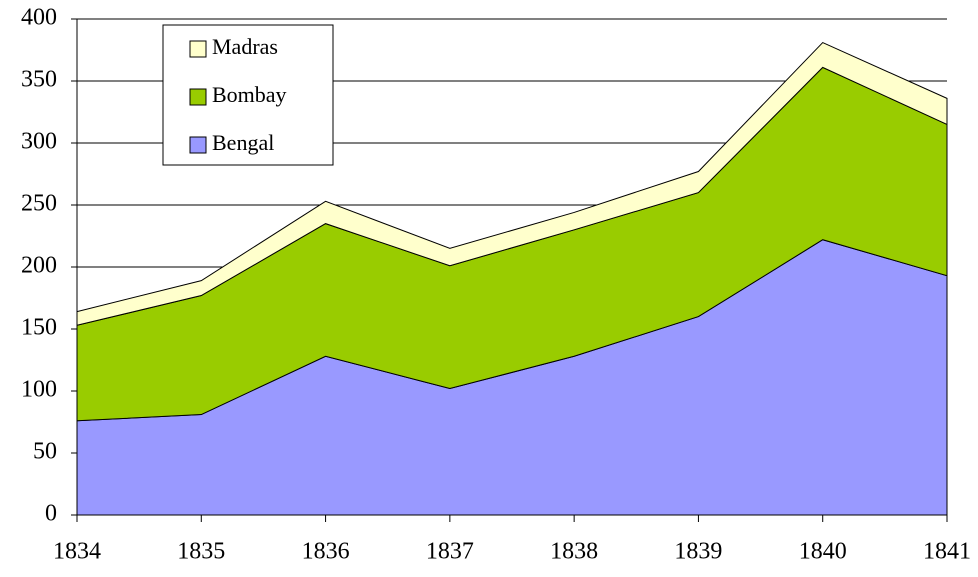  What do you see at coordinates (574, 552) in the screenshot?
I see `x-tick-label: 1838` at bounding box center [574, 552].